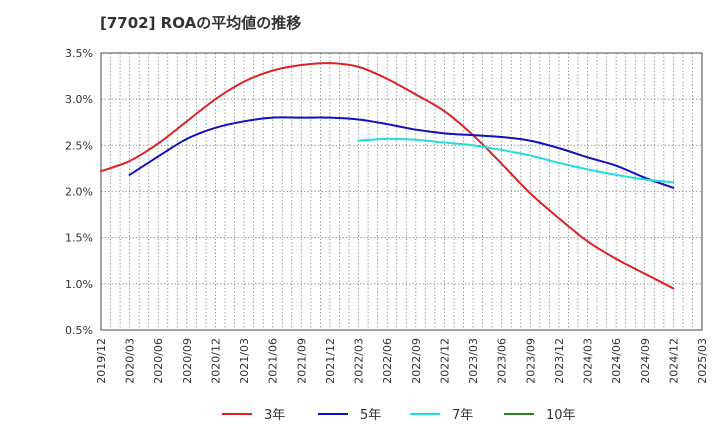  Describe the element at coordinates (561, 415) in the screenshot. I see `legend-label: 10年` at that location.